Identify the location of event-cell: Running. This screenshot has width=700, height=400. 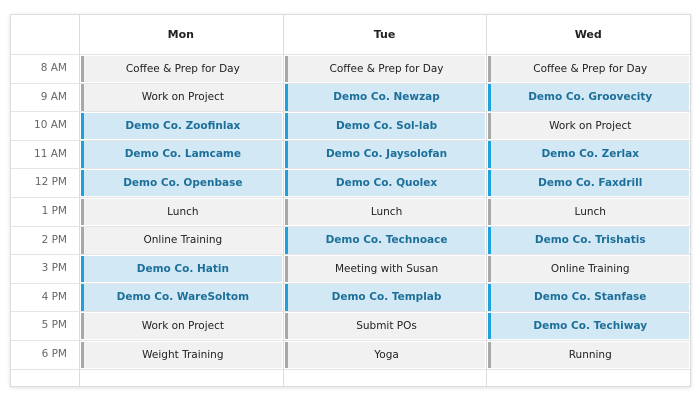
(589, 355).